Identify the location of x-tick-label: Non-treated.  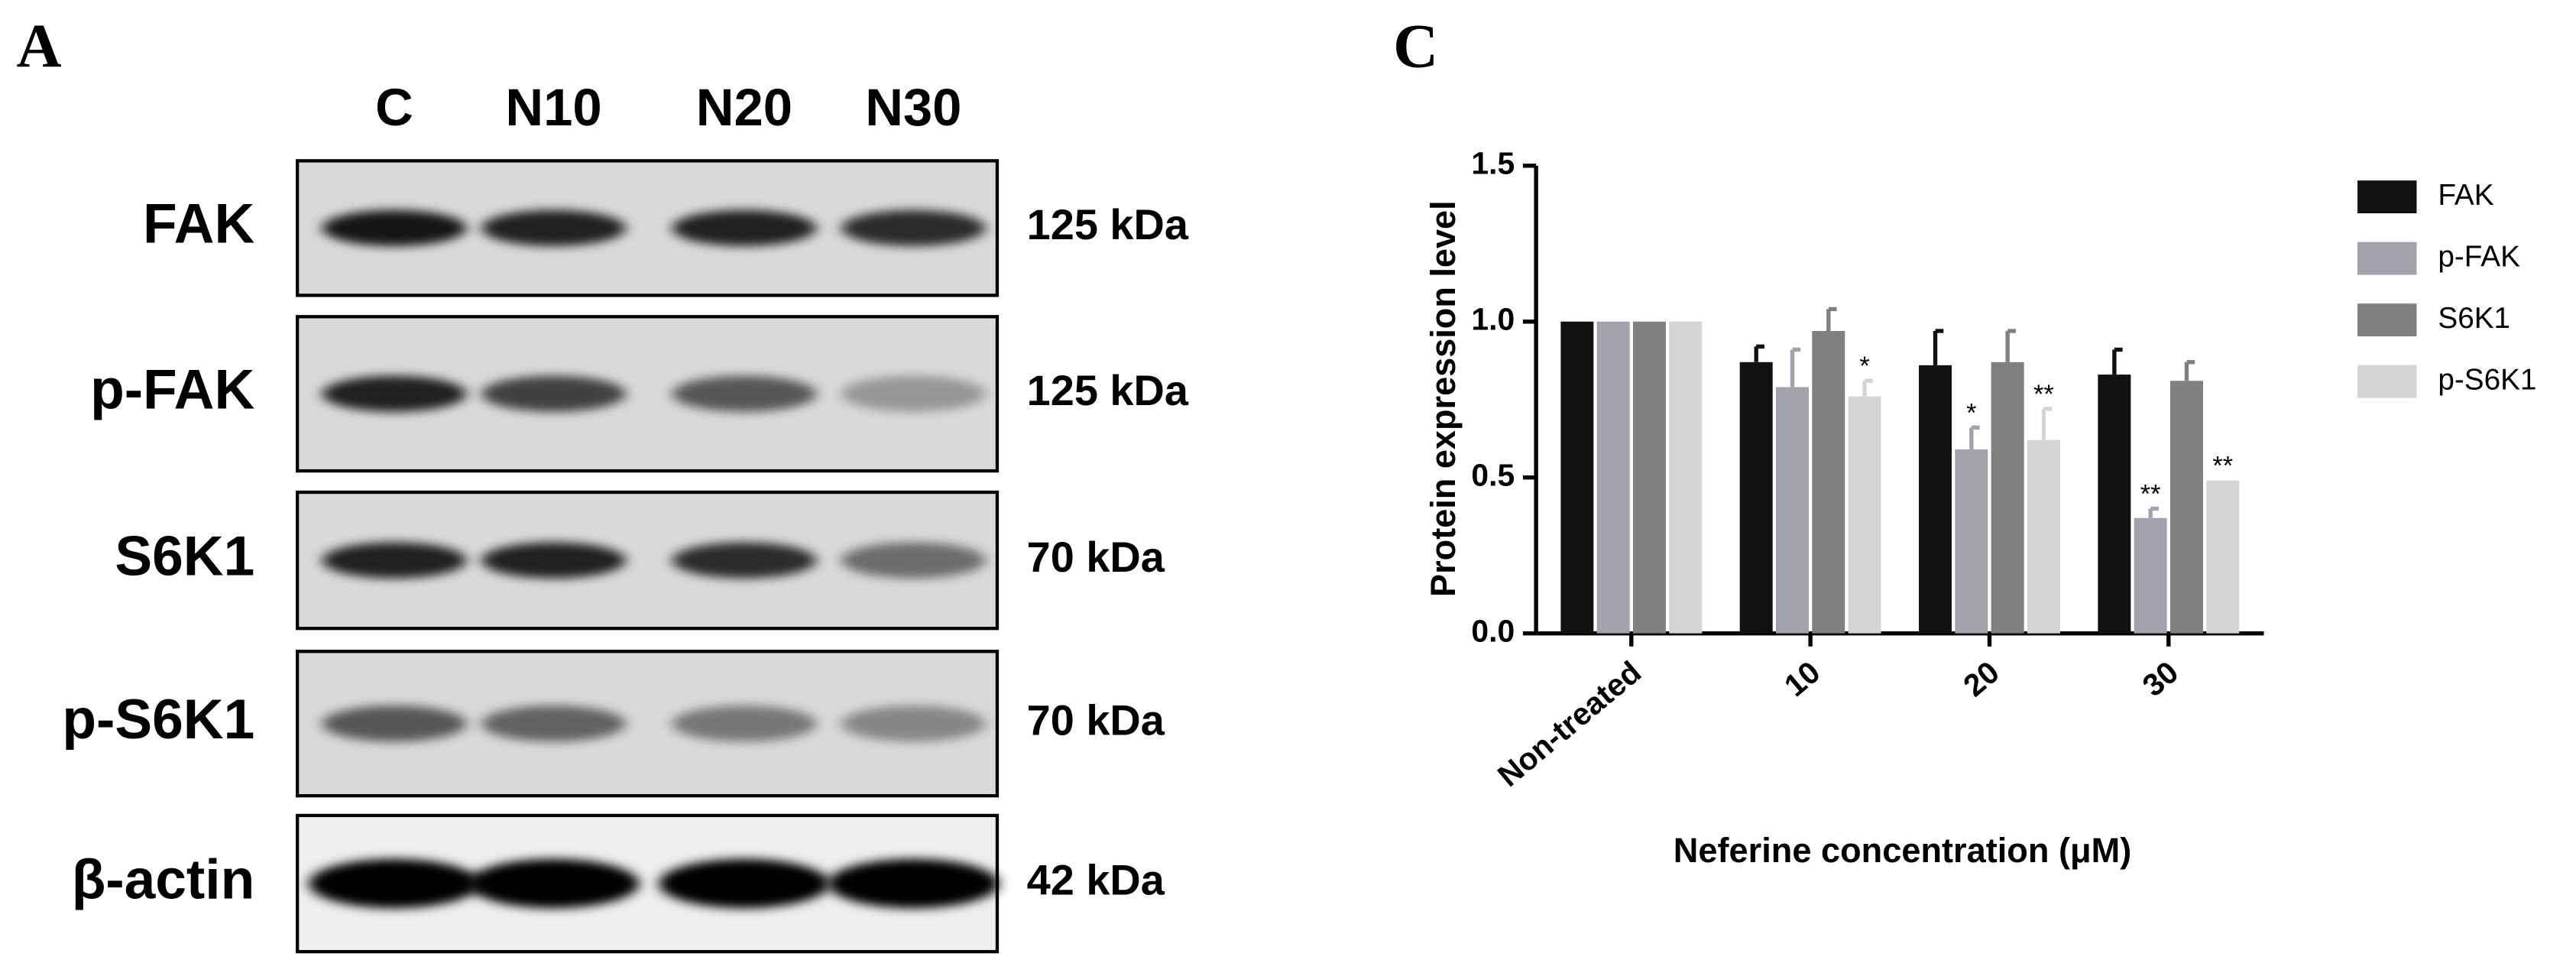
(1569, 723).